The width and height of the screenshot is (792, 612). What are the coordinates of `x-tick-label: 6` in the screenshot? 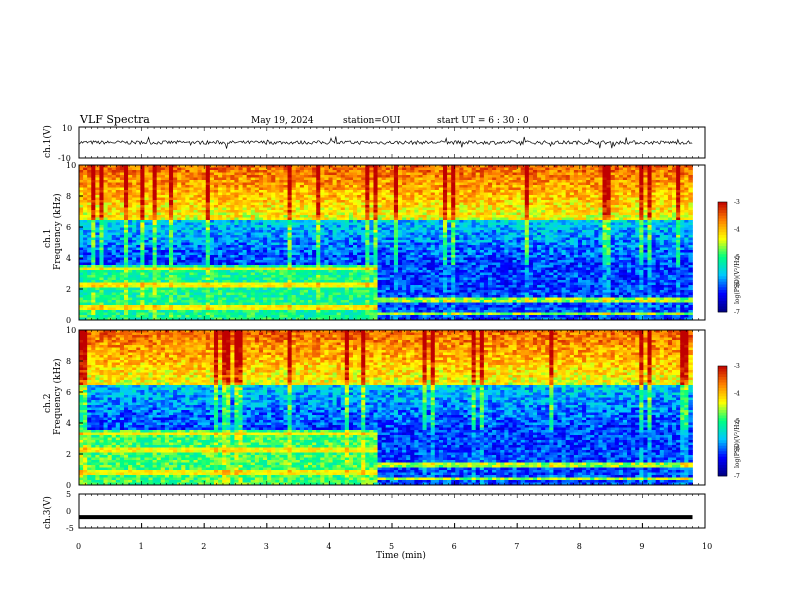 It's located at (454, 546).